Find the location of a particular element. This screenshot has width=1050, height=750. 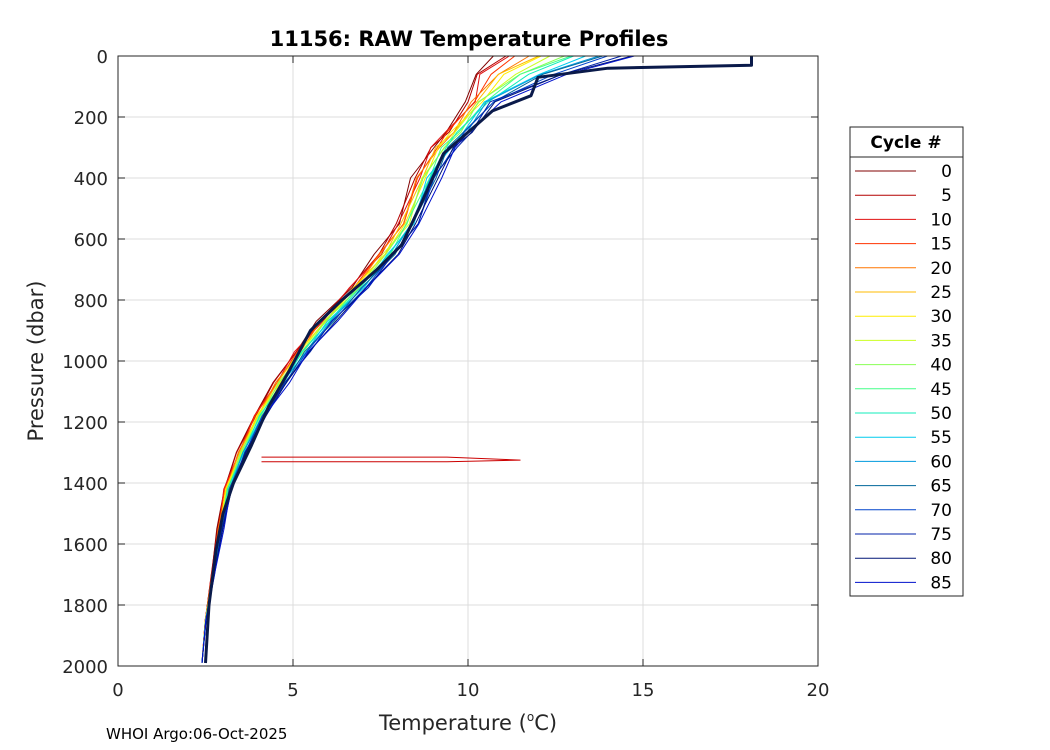

legend-label-10: 10 is located at coordinates (941, 220).